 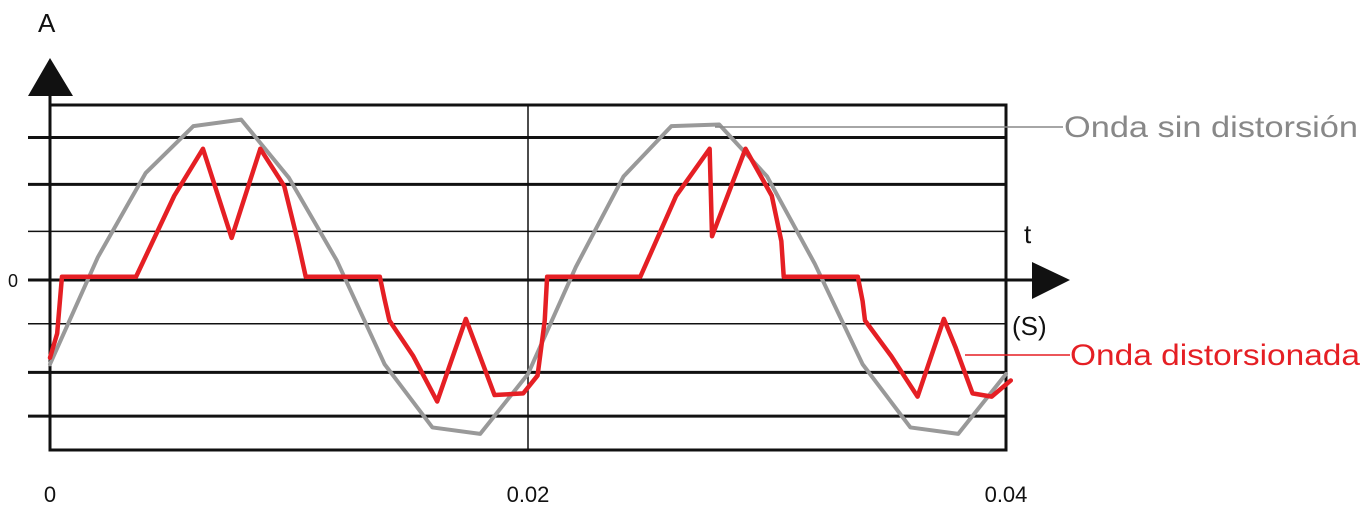 I want to click on y-axis-label: A, so click(x=47, y=23).